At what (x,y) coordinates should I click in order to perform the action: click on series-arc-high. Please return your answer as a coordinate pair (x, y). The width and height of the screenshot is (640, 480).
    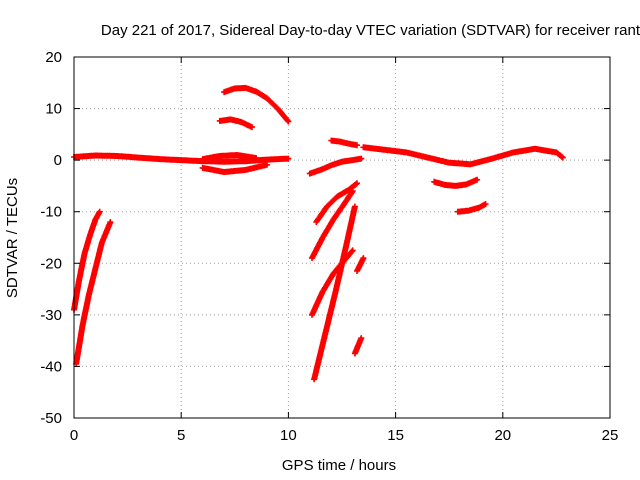
    Looking at the image, I should click on (256, 104).